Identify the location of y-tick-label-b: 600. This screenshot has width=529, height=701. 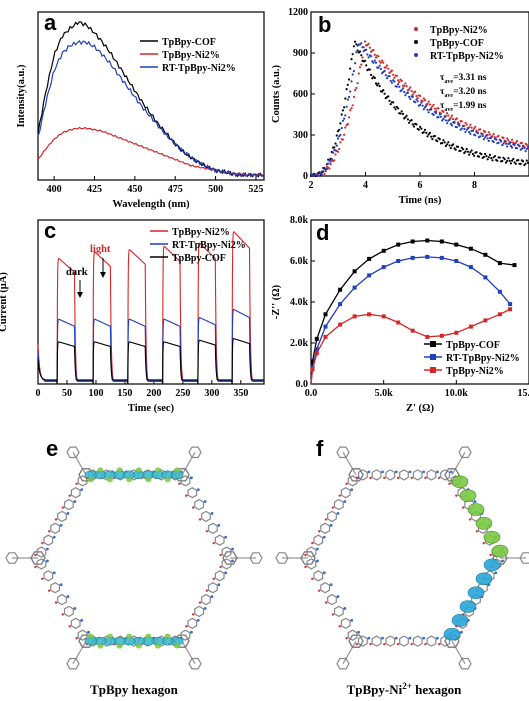
(300, 94).